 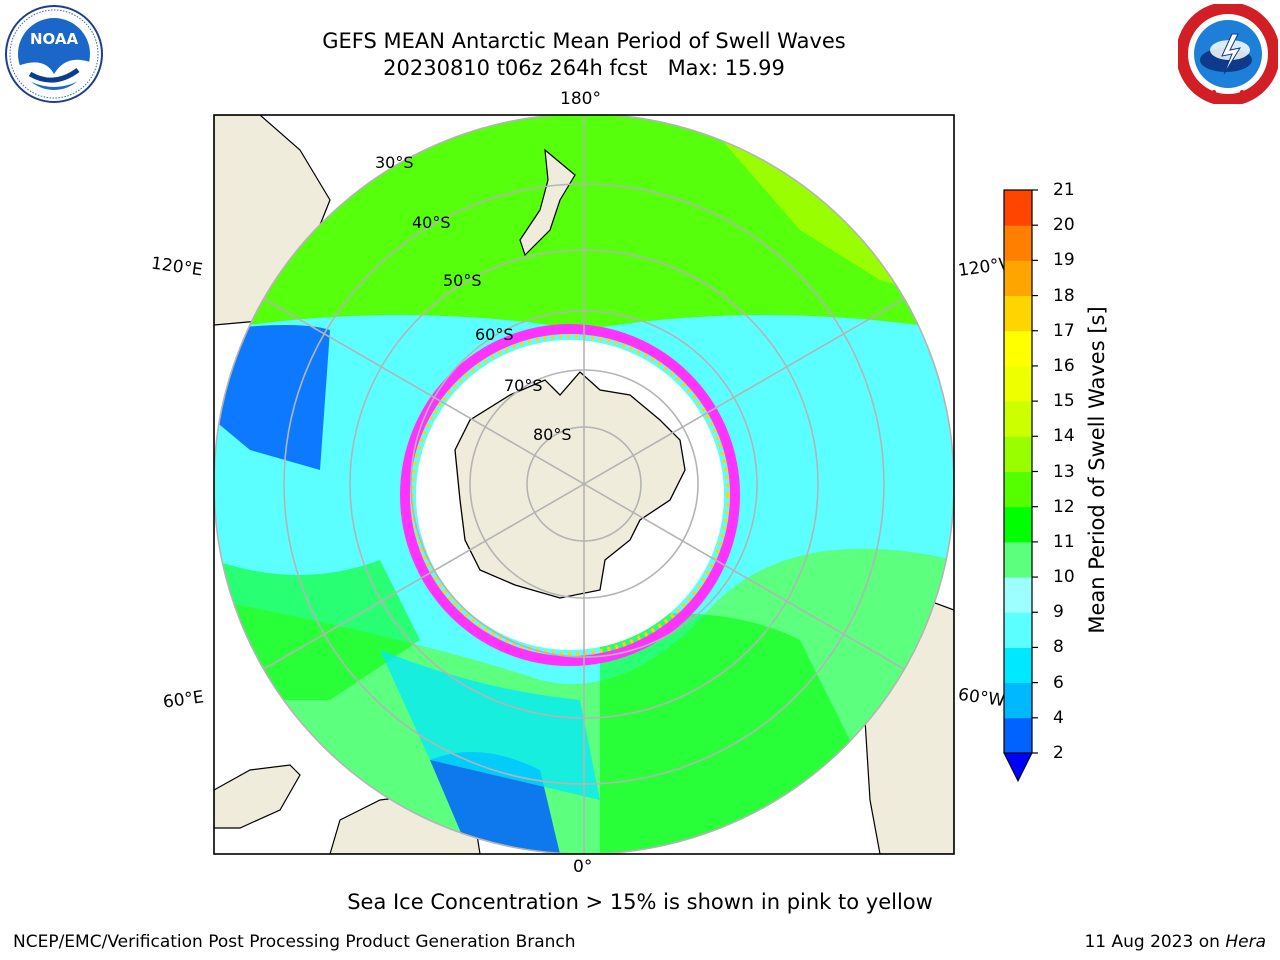 What do you see at coordinates (1064, 365) in the screenshot?
I see `colorbar-tick-label: 16` at bounding box center [1064, 365].